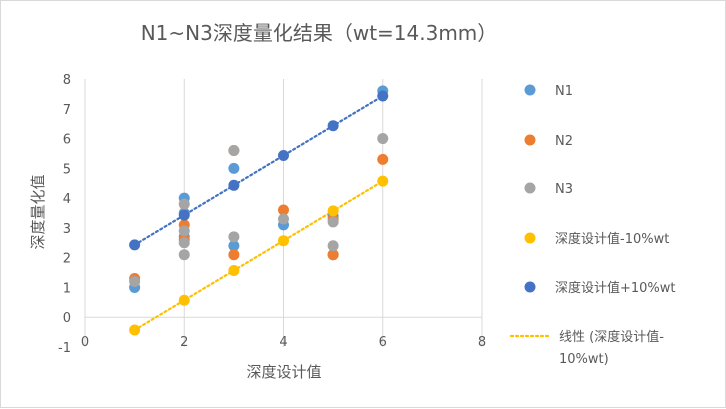 The width and height of the screenshot is (726, 409). Describe the element at coordinates (612, 239) in the screenshot. I see `legend-label: 深度设计值-10%wt` at that location.